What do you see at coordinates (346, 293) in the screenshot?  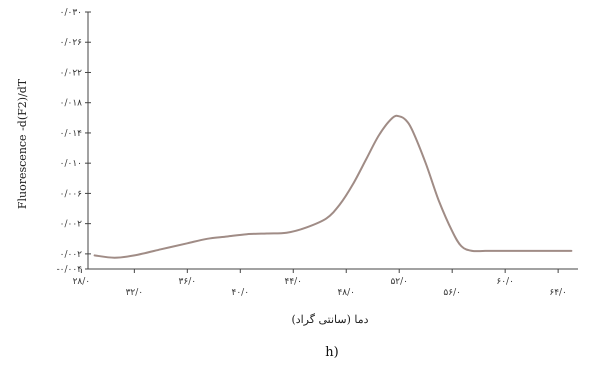 I see `x-tick-label: ۴۸/۰` at bounding box center [346, 293].